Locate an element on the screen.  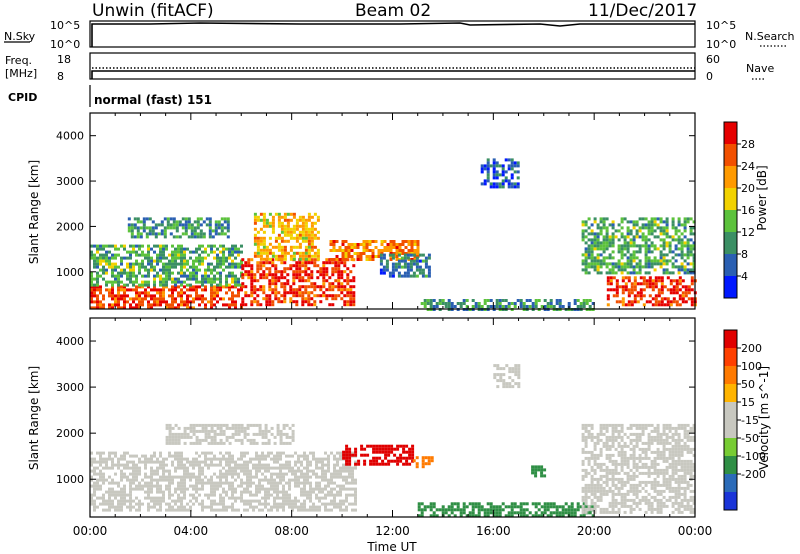
colorbar-tick-label: 100 is located at coordinates (751, 366).